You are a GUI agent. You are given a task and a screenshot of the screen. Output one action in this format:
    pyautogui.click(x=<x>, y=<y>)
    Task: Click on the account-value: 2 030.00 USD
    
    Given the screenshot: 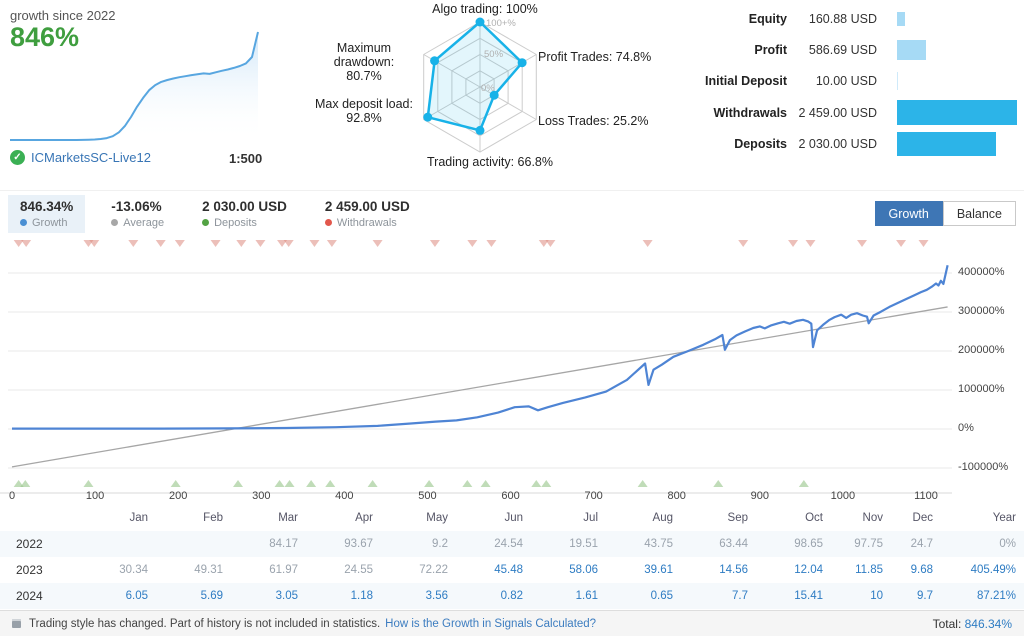 What is the action you would take?
    pyautogui.click(x=837, y=144)
    